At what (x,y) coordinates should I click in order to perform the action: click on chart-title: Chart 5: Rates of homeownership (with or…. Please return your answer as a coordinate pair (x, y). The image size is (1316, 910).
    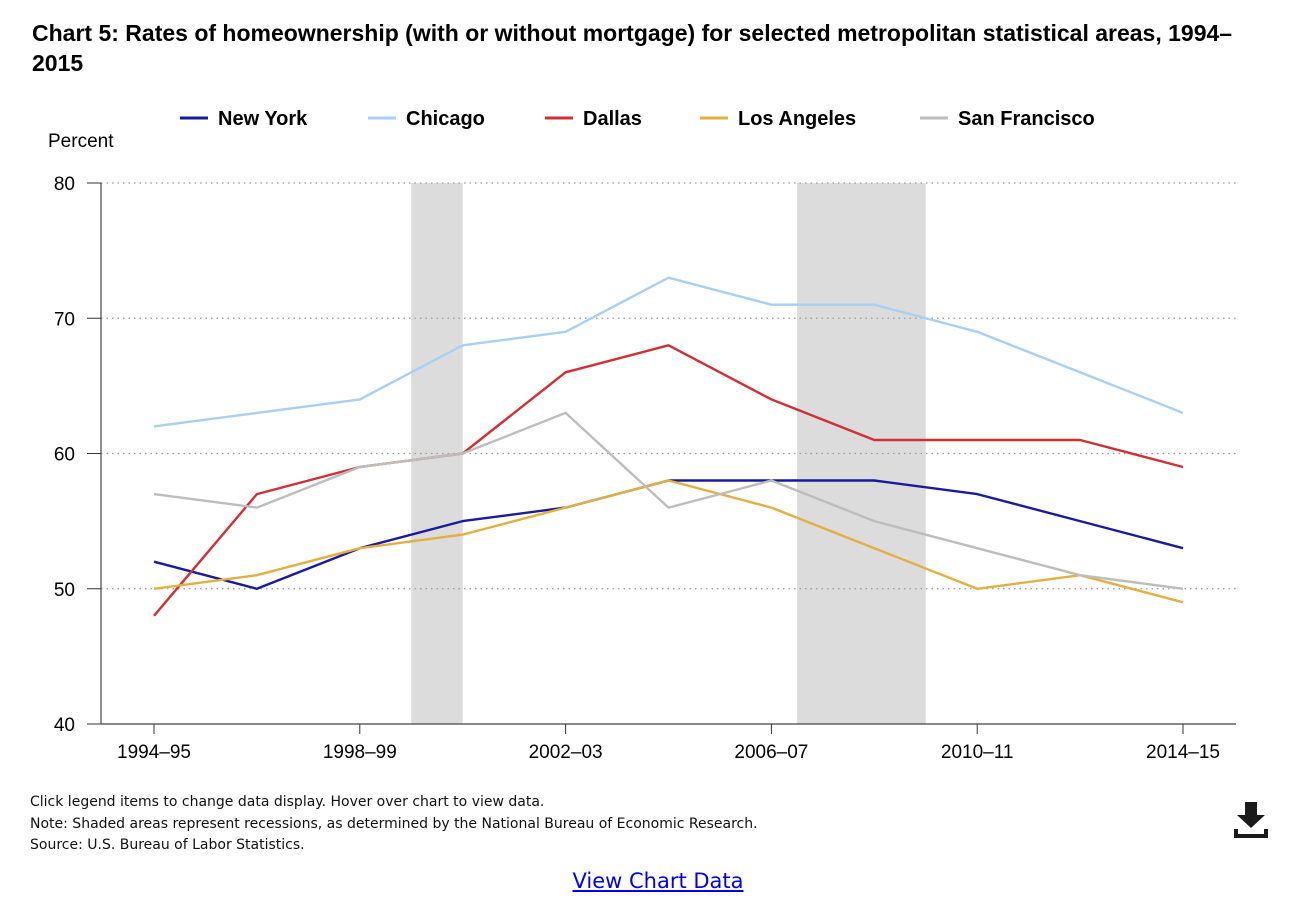
    Looking at the image, I should click on (632, 48).